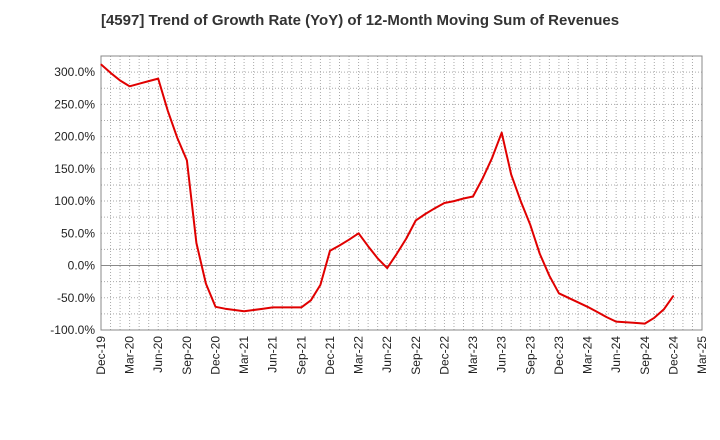 The height and width of the screenshot is (440, 720). I want to click on y-tick-label: 300.0%, so click(74, 72).